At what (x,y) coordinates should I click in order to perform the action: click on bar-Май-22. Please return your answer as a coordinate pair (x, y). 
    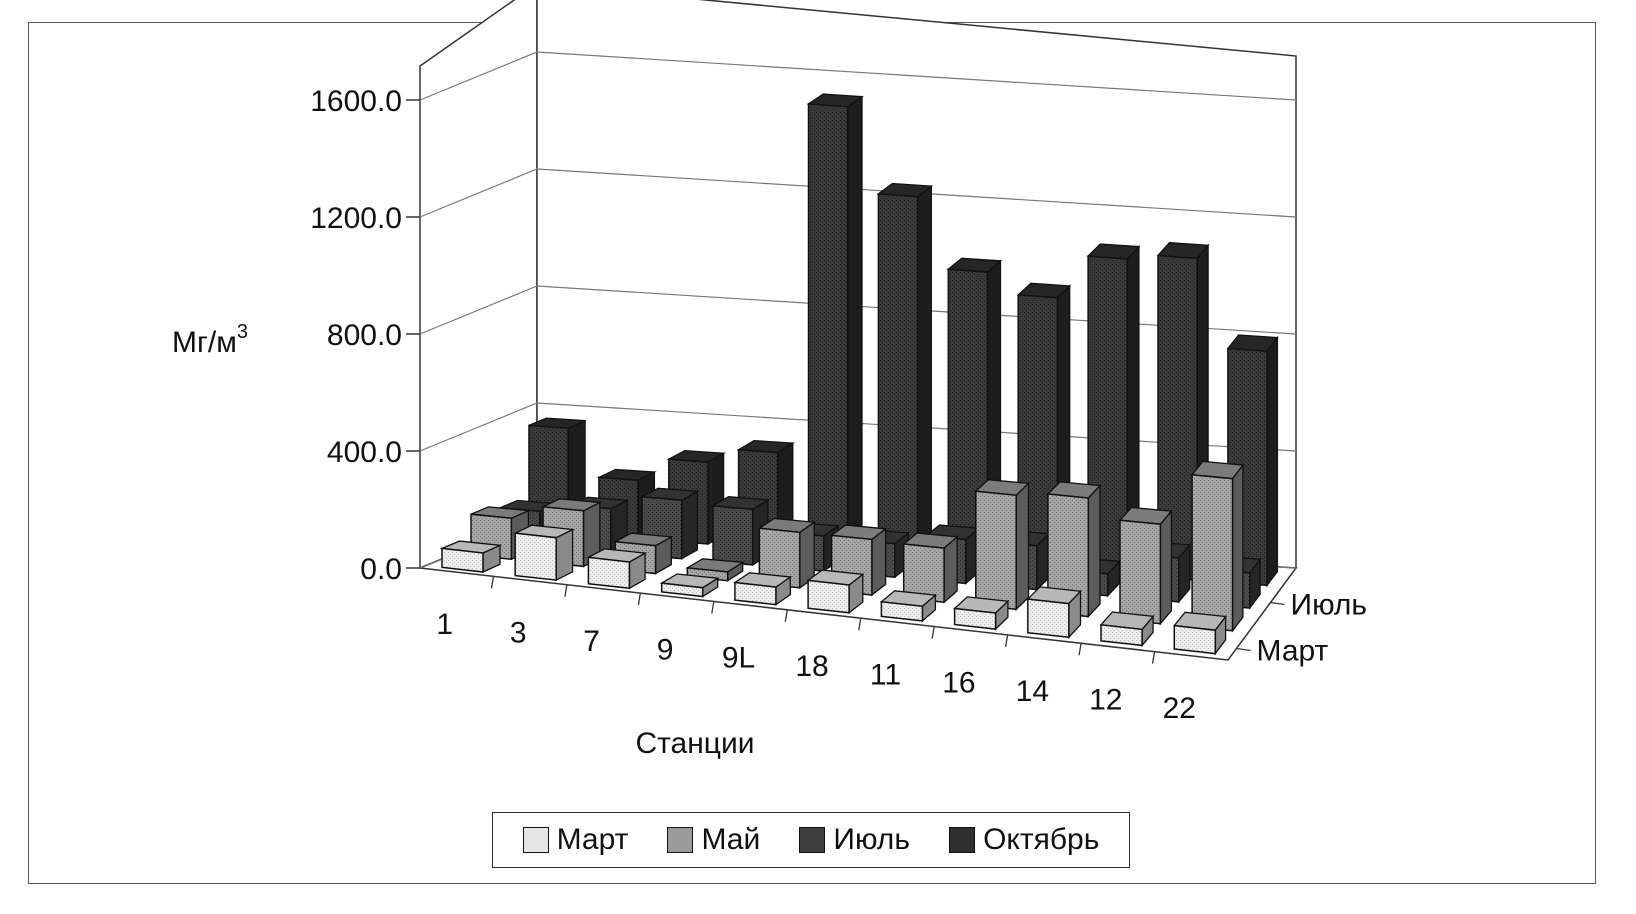
    Looking at the image, I should click on (1217, 546).